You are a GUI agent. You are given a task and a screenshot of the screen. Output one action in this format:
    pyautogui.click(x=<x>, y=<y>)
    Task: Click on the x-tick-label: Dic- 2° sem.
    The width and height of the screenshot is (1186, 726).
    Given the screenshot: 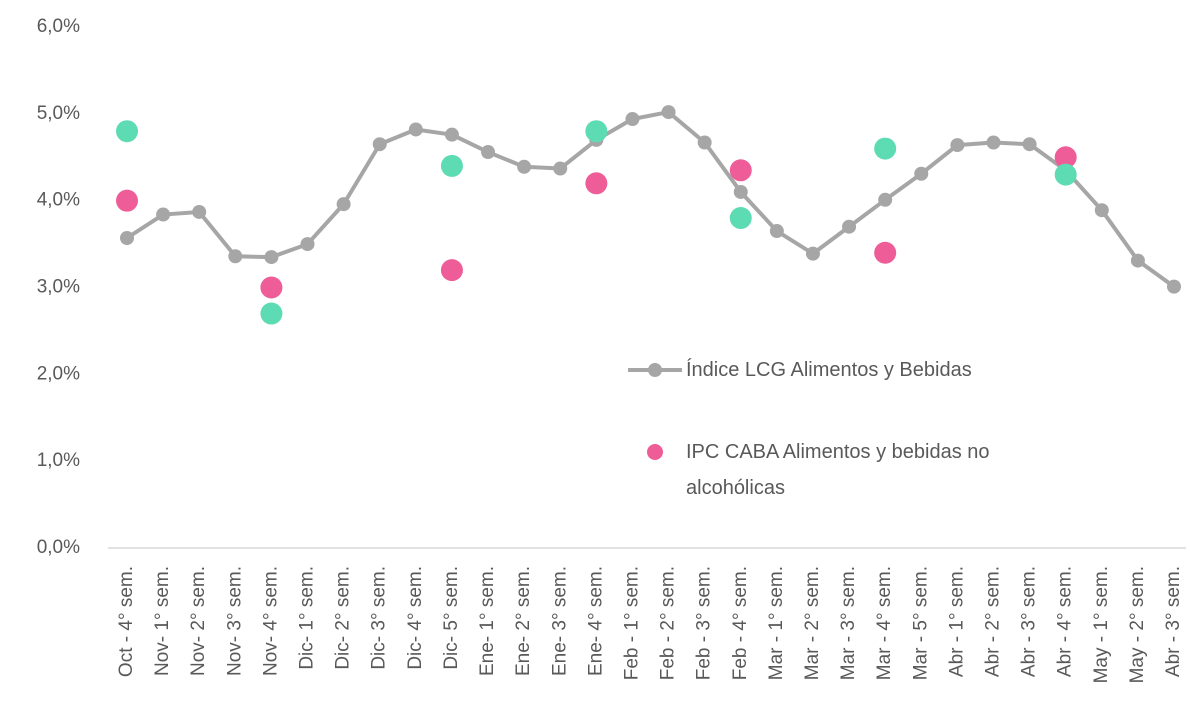 What is the action you would take?
    pyautogui.click(x=343, y=618)
    